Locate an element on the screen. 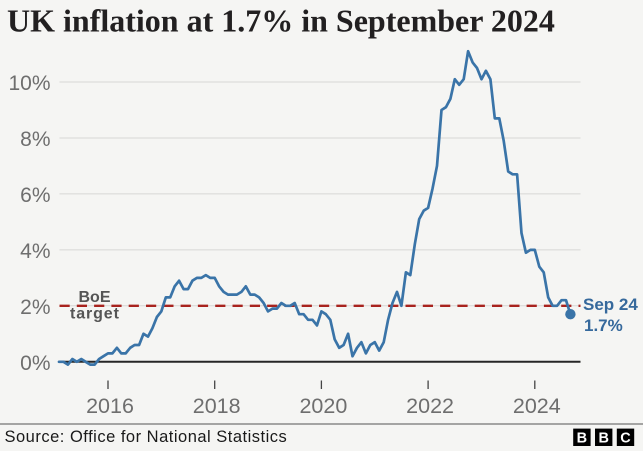  svg-text: BoE is located at coordinates (95, 297).